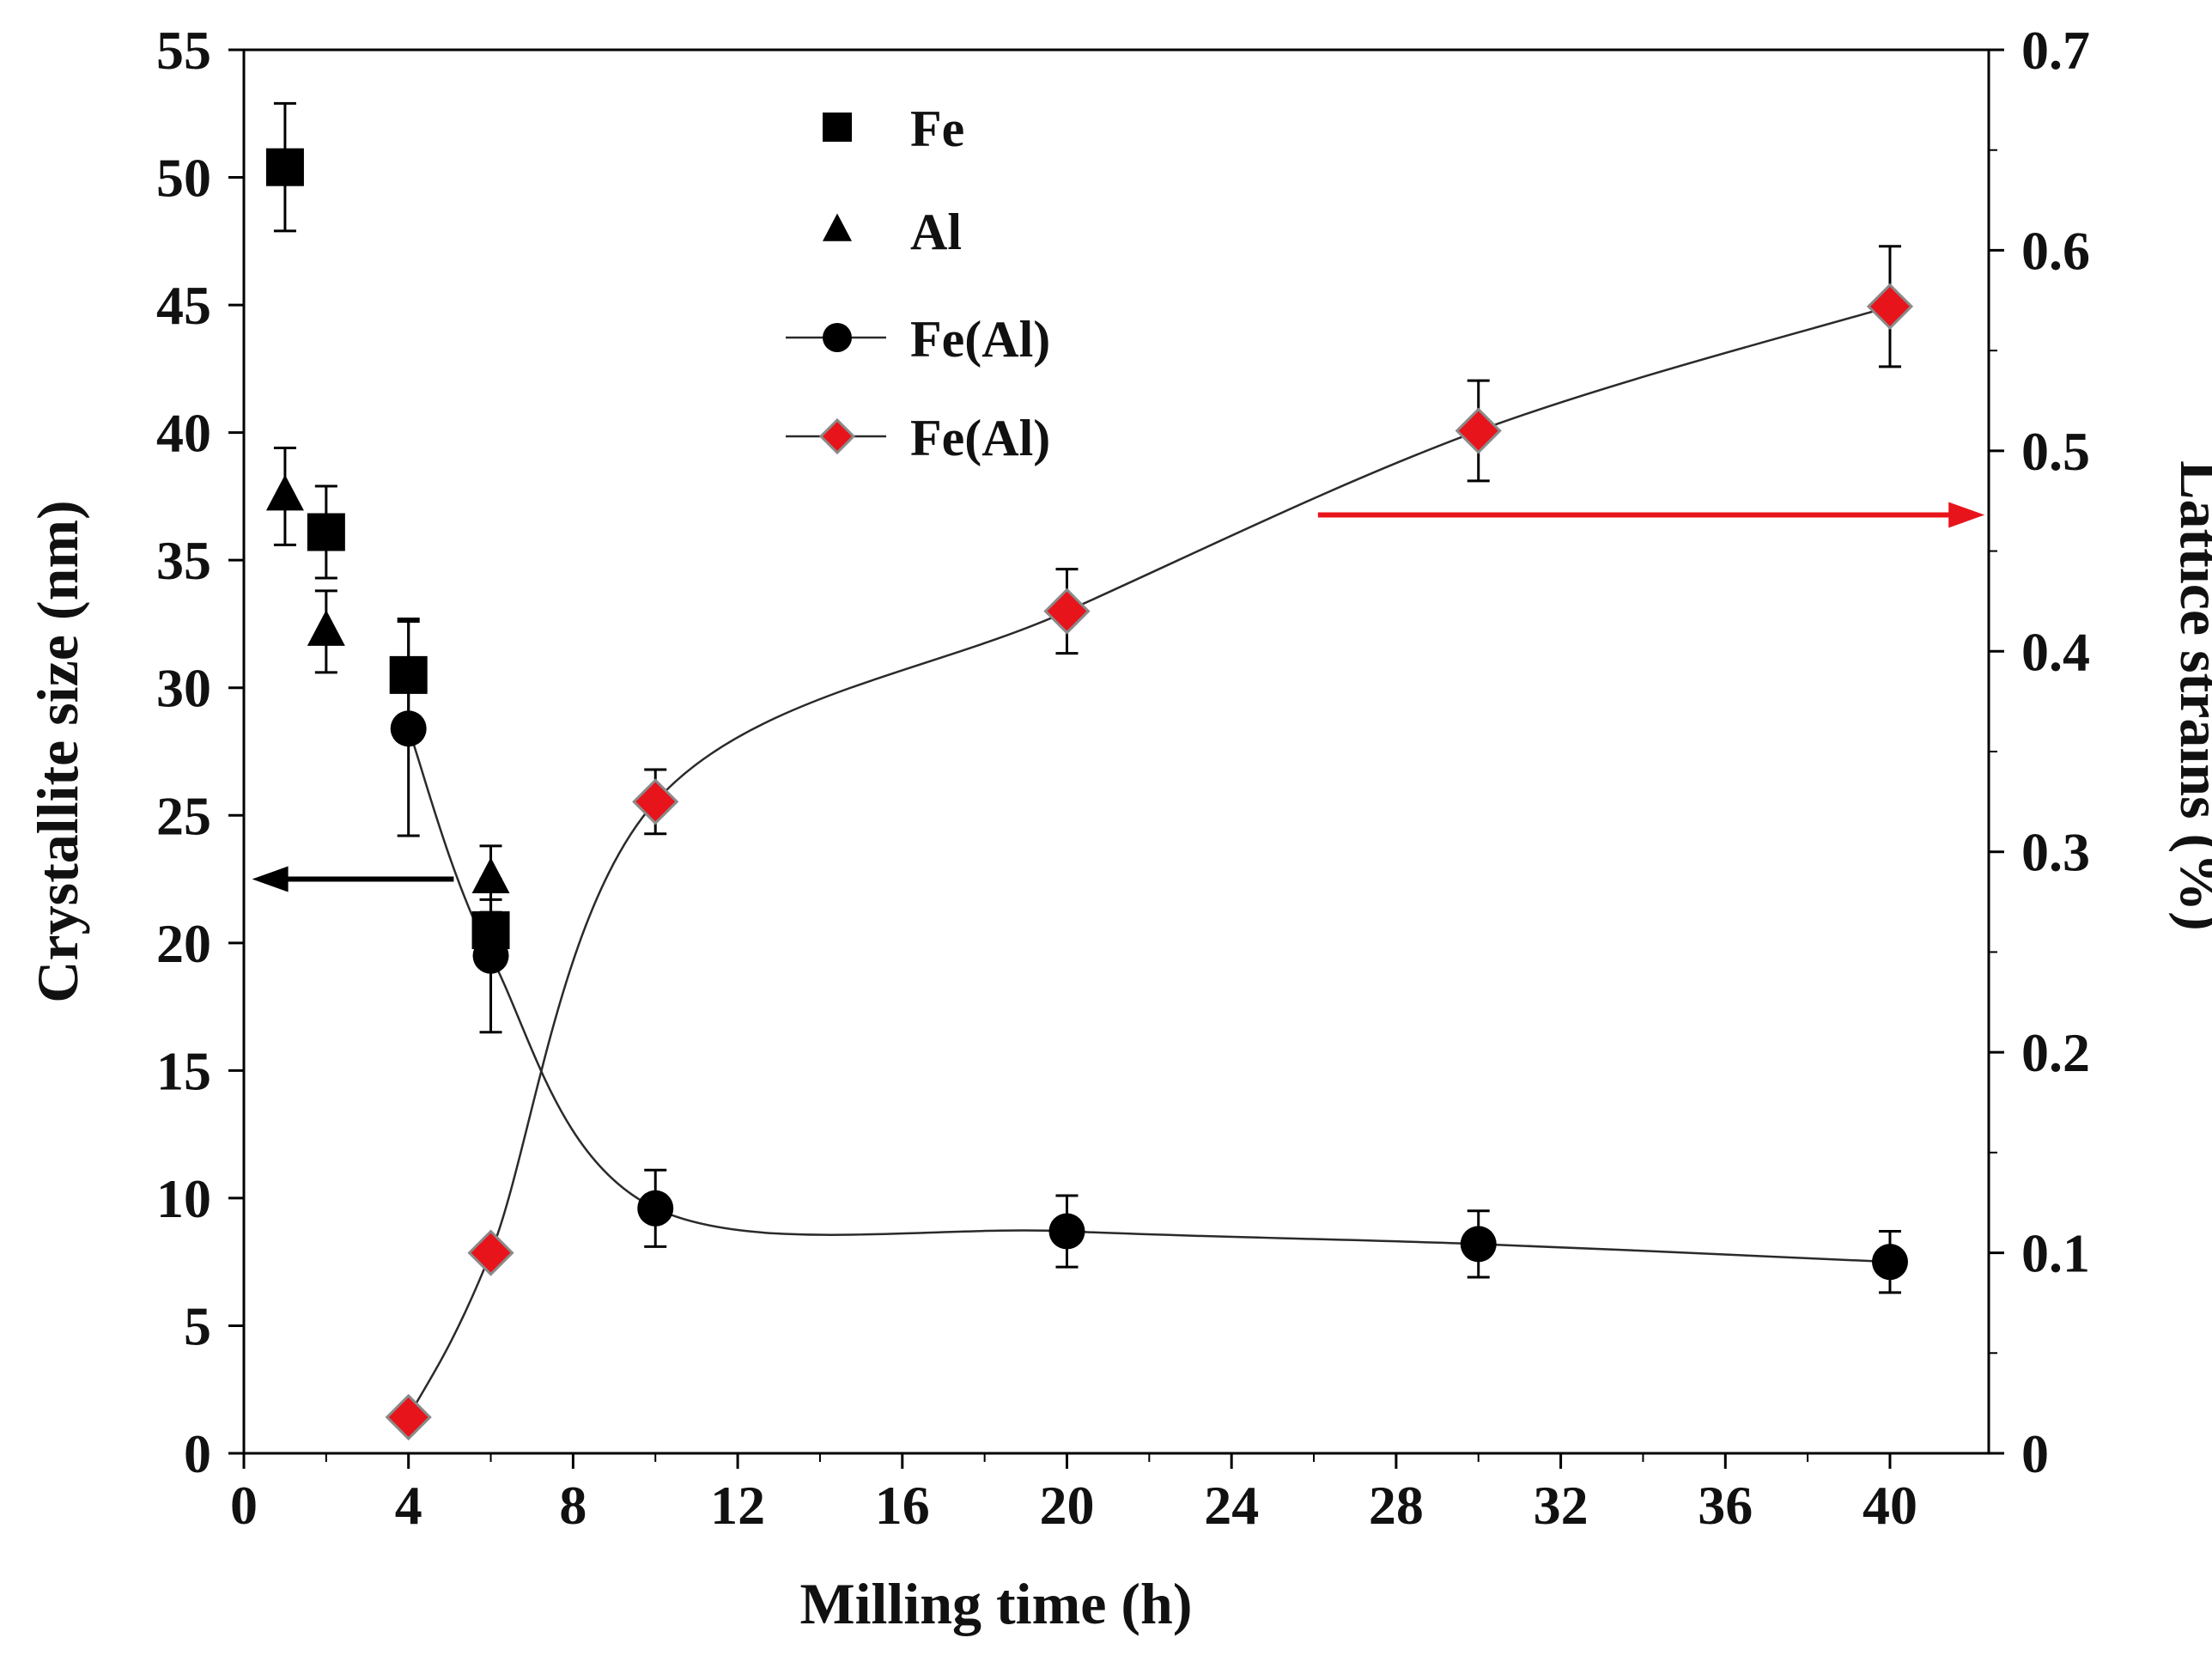 This screenshot has width=2212, height=1656. What do you see at coordinates (183, 1070) in the screenshot?
I see `left-y-tick-label: 15` at bounding box center [183, 1070].